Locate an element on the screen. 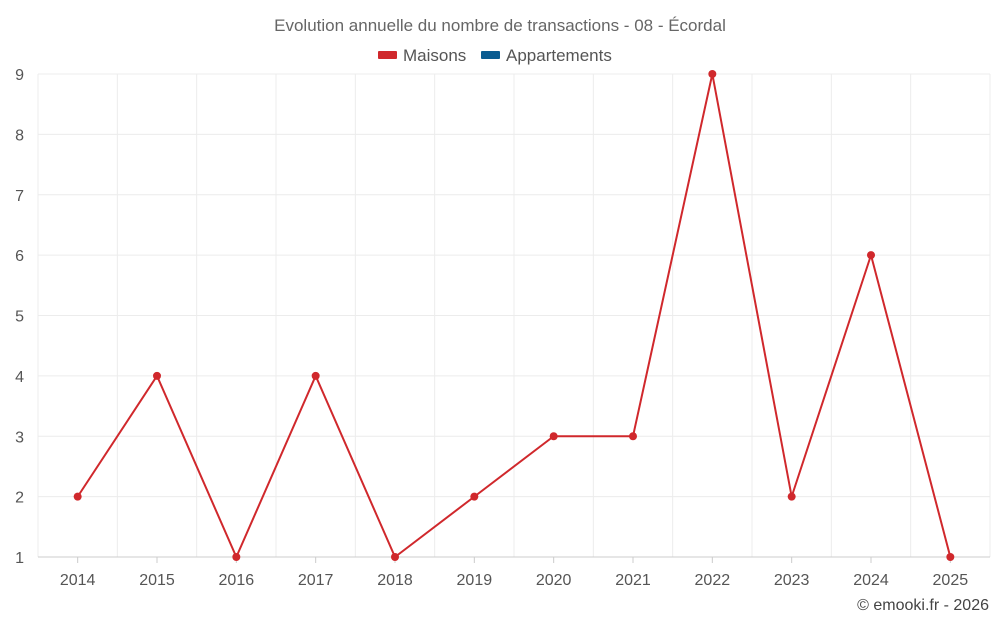 This screenshot has height=625, width=1000. y-tick-label: 8 is located at coordinates (19, 135).